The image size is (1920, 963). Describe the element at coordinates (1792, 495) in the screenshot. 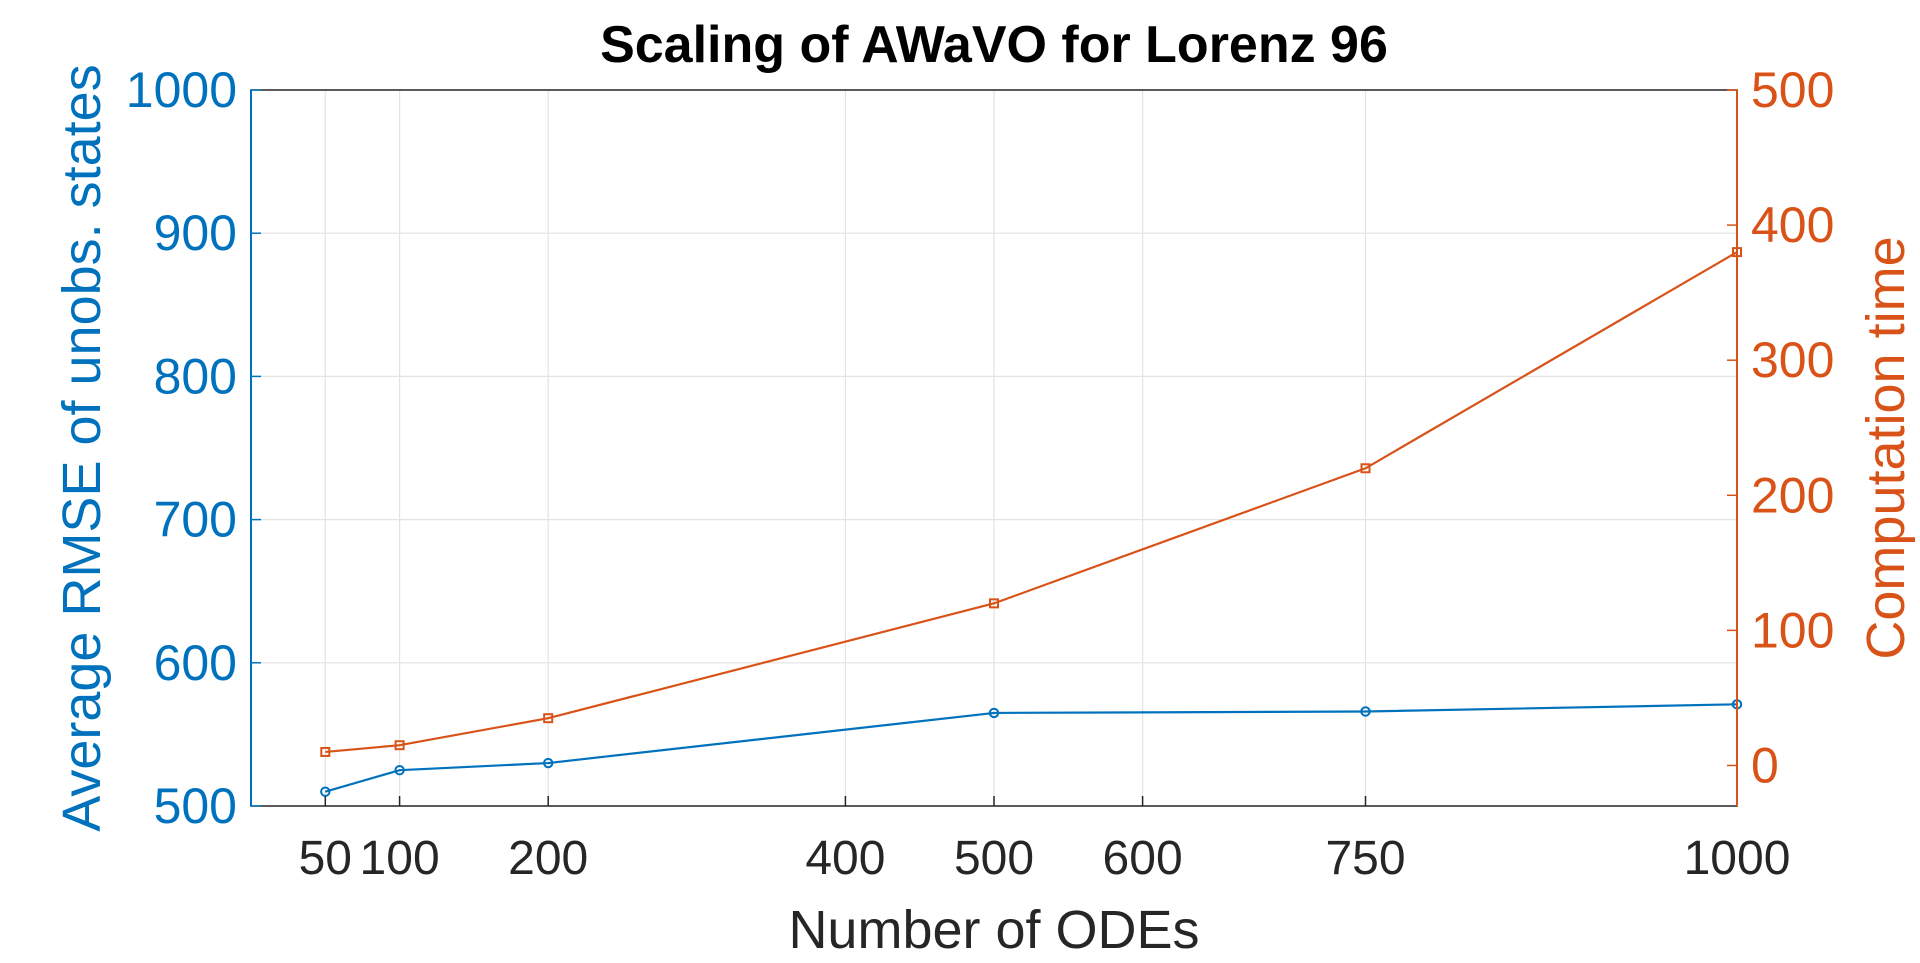

I see `right-y-tick-label: 200` at that location.